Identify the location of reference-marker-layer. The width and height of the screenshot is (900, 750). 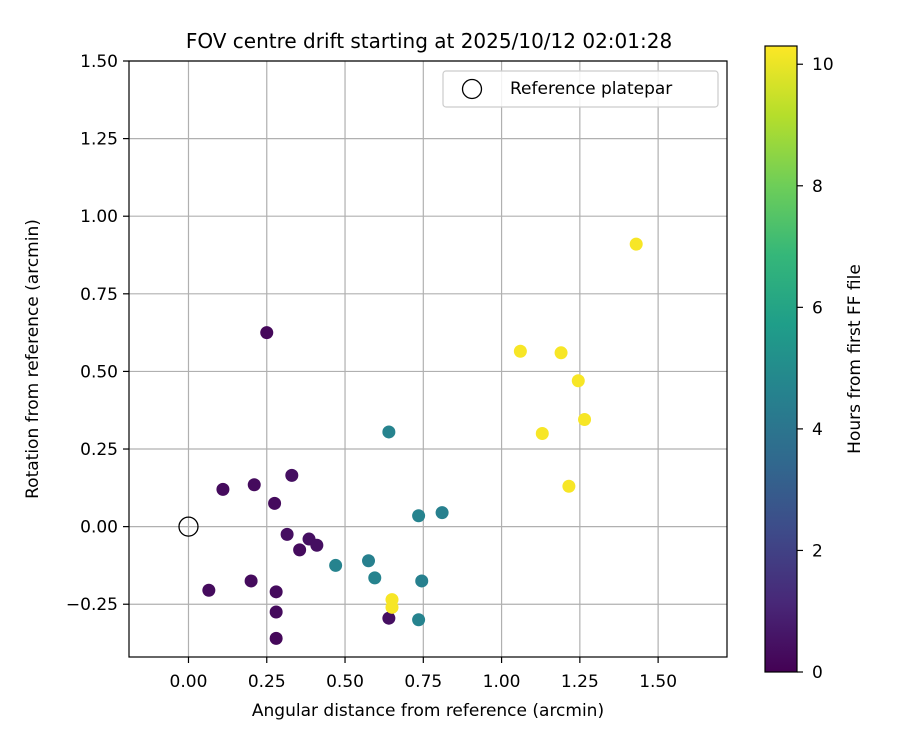
(188, 526).